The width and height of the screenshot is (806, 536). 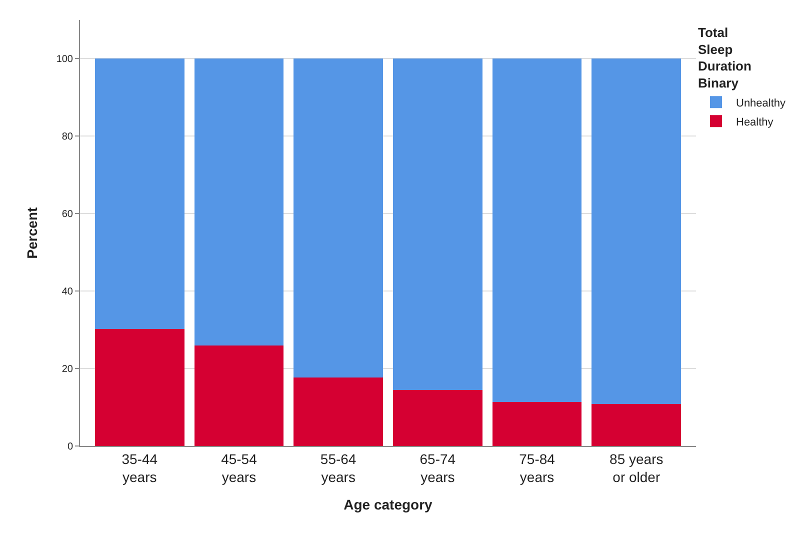 What do you see at coordinates (140, 467) in the screenshot?
I see `x-tick-label: 35-44 years` at bounding box center [140, 467].